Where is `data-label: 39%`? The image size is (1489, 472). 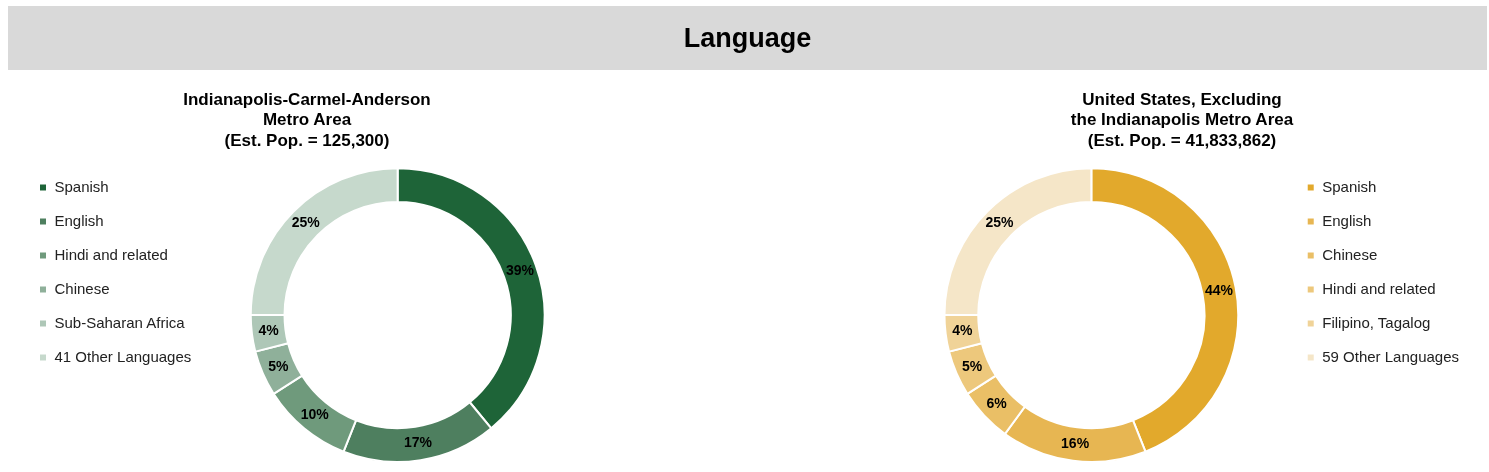 data-label: 39% is located at coordinates (520, 269).